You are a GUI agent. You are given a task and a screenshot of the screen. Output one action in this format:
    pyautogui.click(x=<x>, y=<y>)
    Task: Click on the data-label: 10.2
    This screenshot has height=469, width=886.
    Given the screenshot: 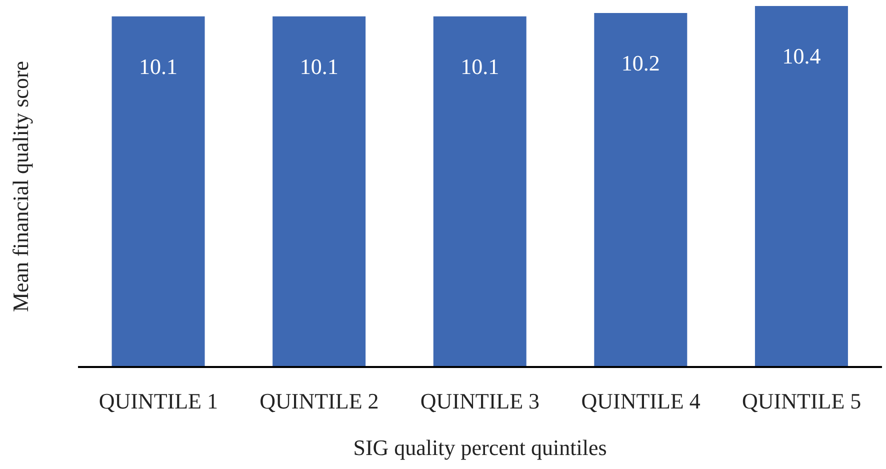 What is the action you would take?
    pyautogui.click(x=640, y=63)
    